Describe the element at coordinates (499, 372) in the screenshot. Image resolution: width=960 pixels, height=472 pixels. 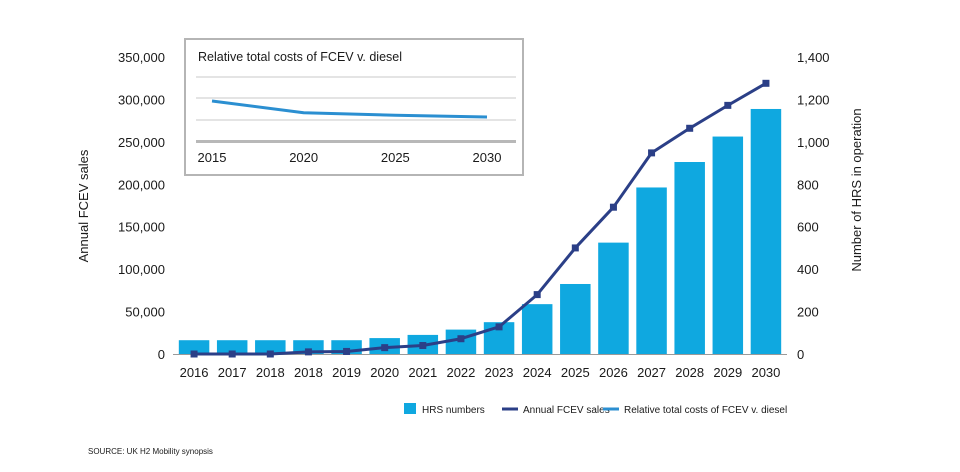
I see `x-tick-label: 2023` at that location.